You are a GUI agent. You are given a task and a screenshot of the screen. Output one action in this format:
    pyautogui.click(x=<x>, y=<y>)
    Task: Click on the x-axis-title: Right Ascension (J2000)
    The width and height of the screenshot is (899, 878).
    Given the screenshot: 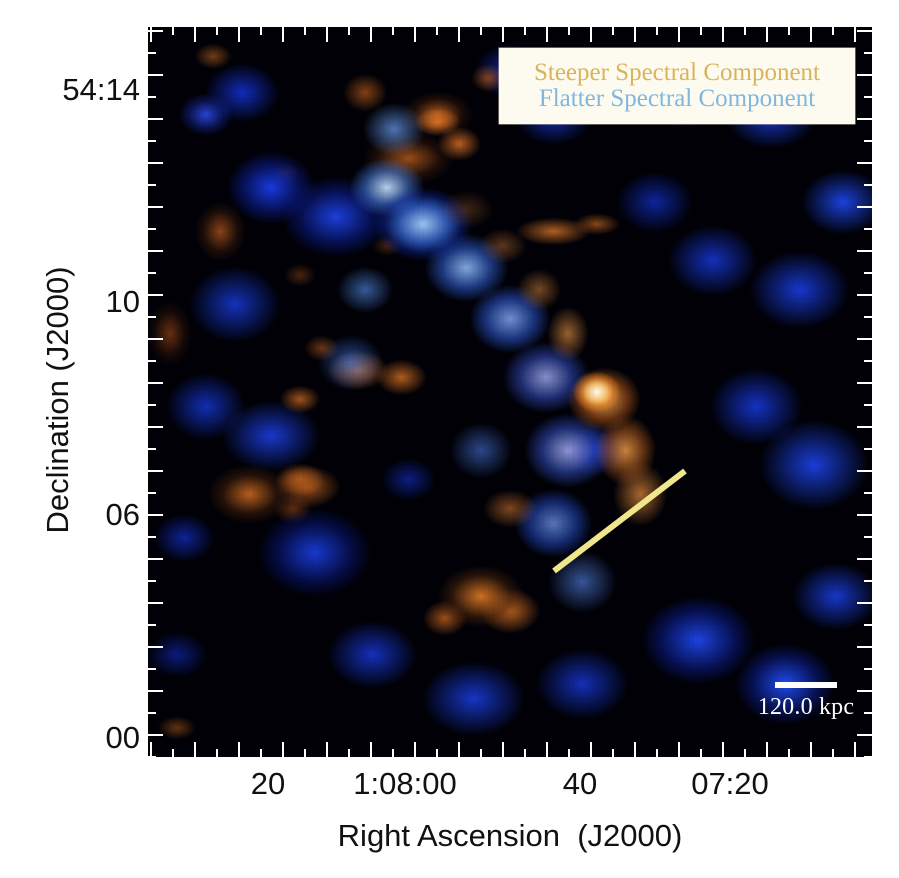 What is the action you would take?
    pyautogui.click(x=510, y=835)
    